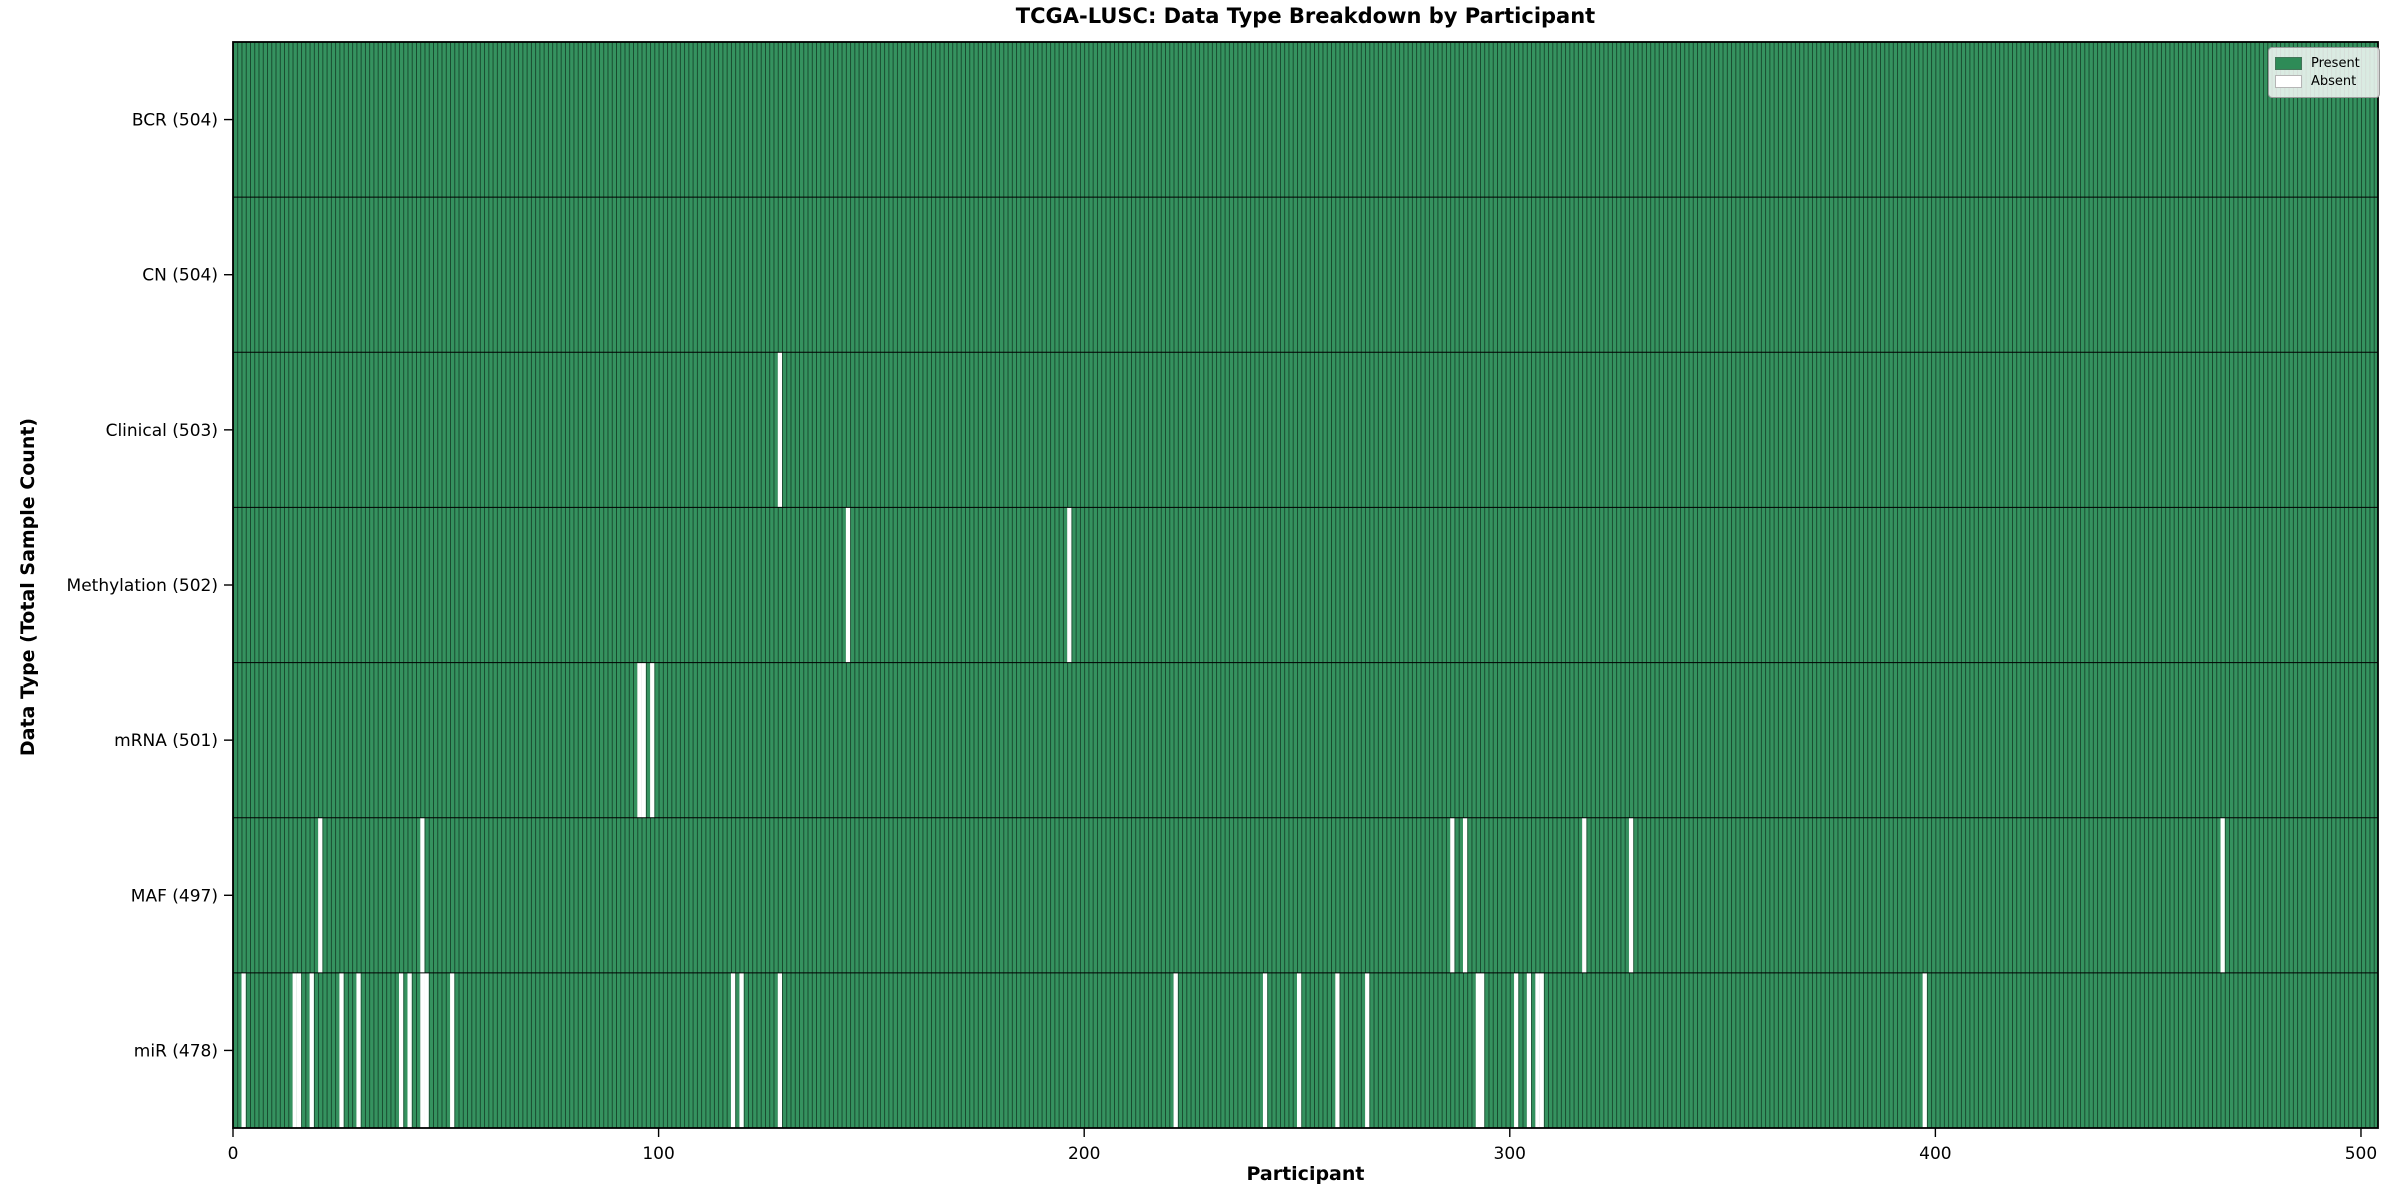 This screenshot has height=1200, width=2400. What do you see at coordinates (176, 1051) in the screenshot?
I see `y-tick-label-miR: miR (478)` at bounding box center [176, 1051].